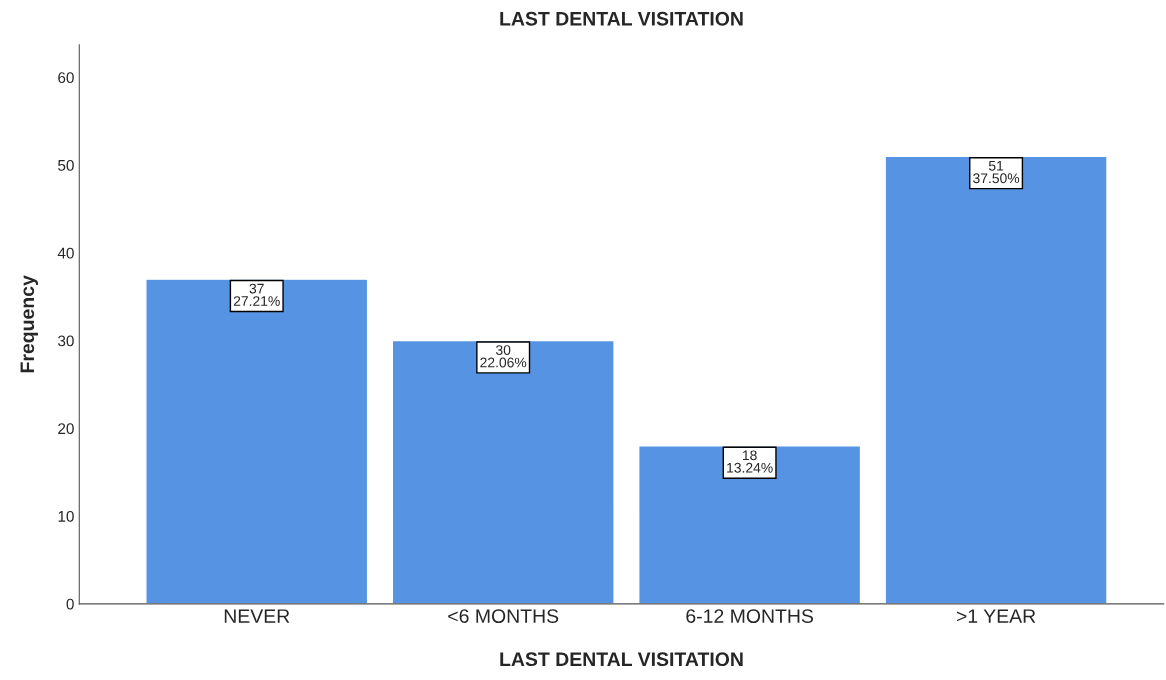  What do you see at coordinates (66, 516) in the screenshot?
I see `y-tick-label: 10` at bounding box center [66, 516].